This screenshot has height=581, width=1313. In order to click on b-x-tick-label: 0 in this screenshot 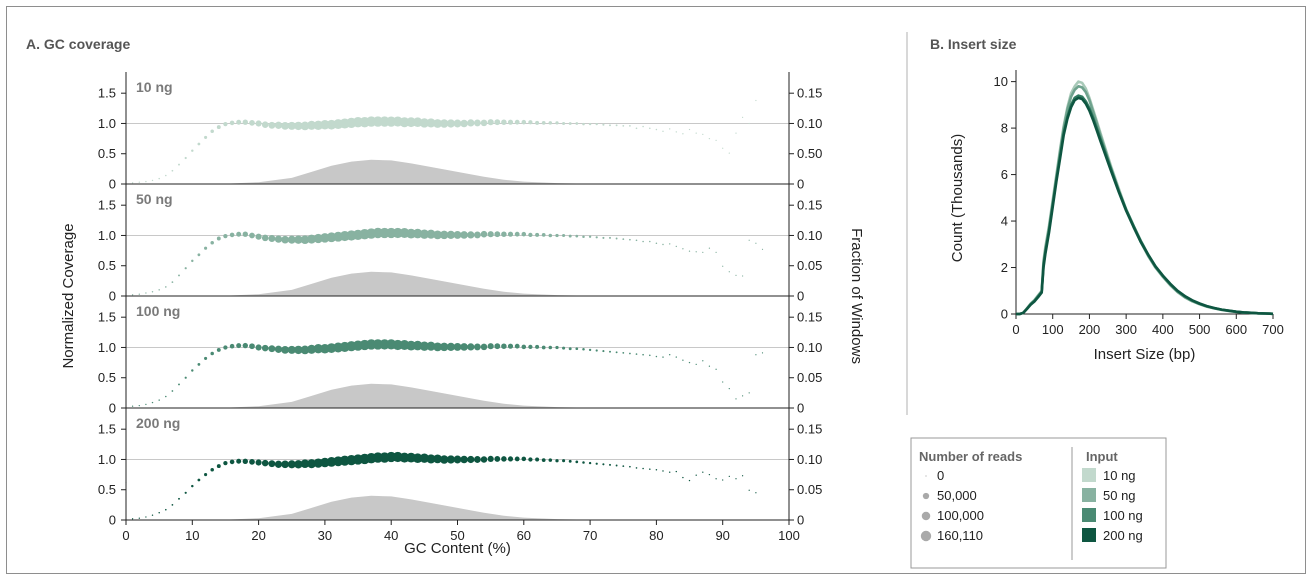, I will do `click(1015, 329)`.